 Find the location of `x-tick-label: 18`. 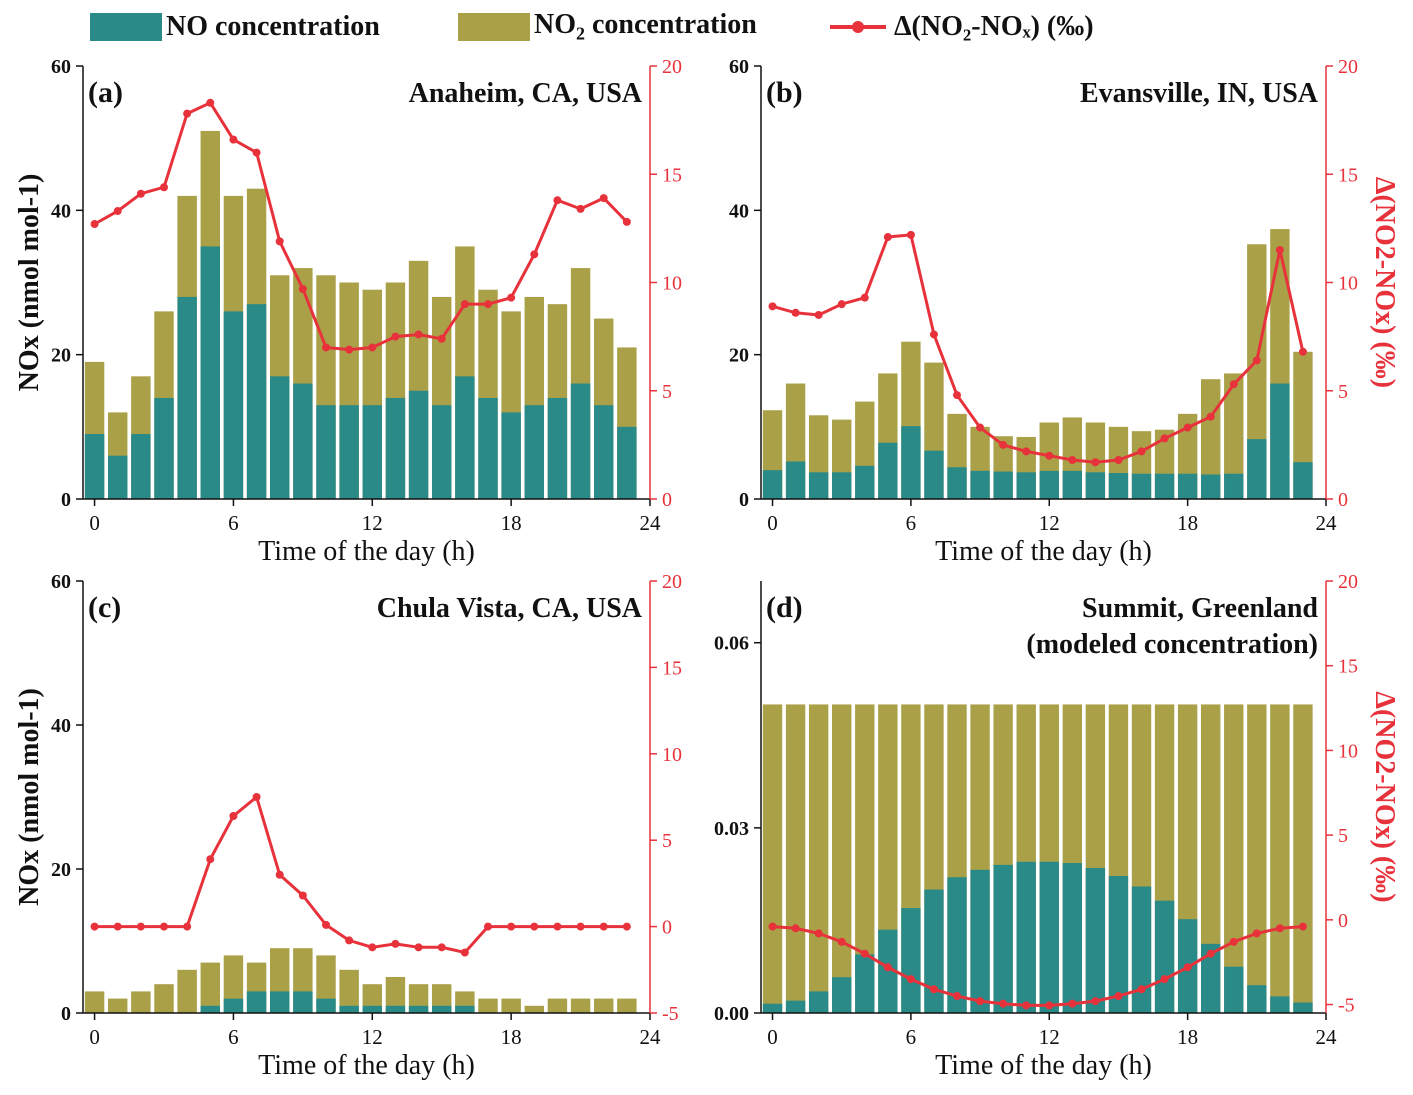

x-tick-label: 18 is located at coordinates (511, 523).